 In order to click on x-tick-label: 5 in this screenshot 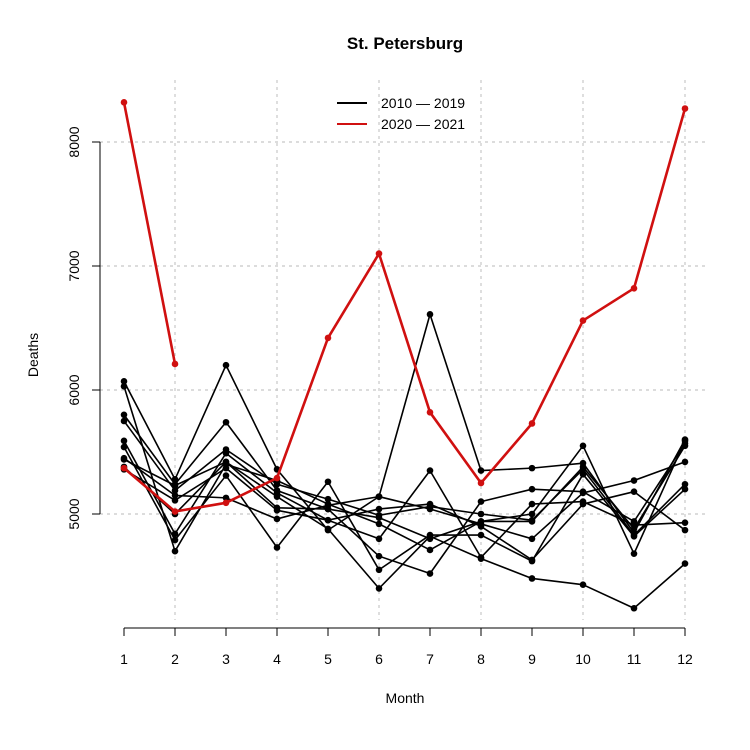, I will do `click(328, 659)`.